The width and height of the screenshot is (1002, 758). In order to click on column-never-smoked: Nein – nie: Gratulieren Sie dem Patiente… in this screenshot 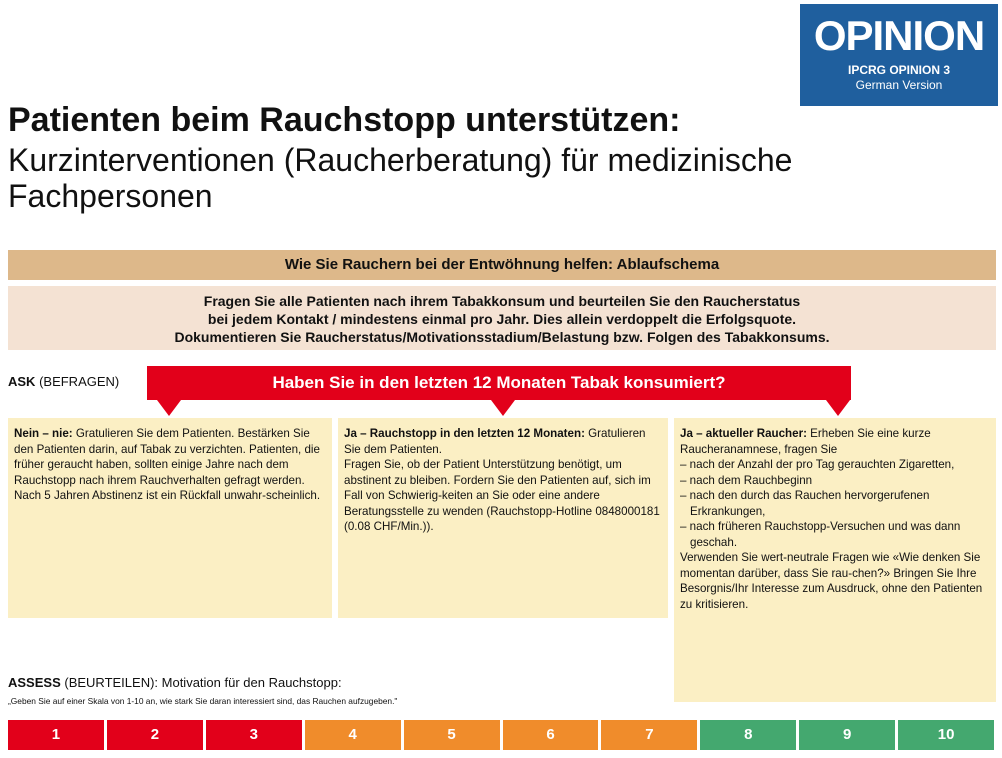, I will do `click(170, 518)`.